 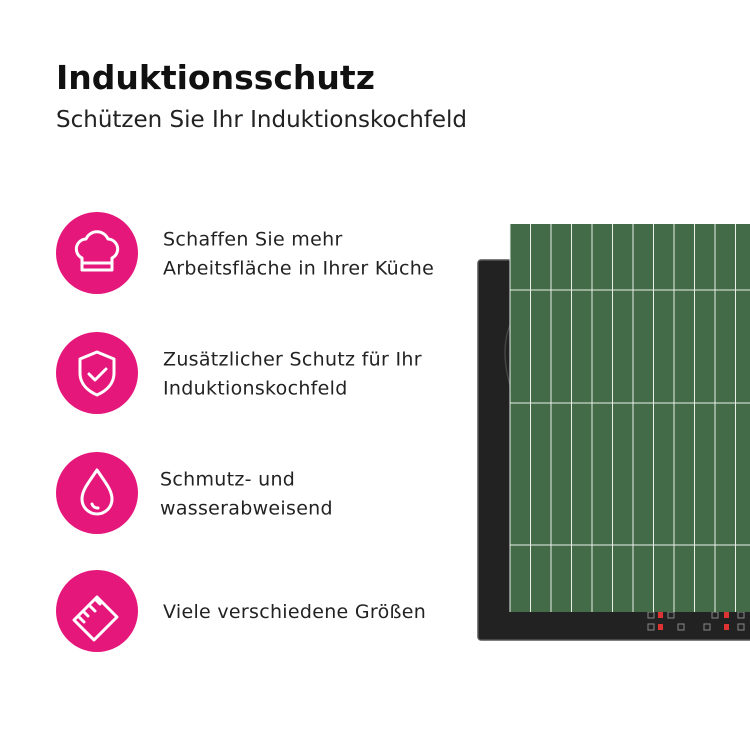 What do you see at coordinates (227, 480) in the screenshot?
I see `feature-text: Schmutz- und` at bounding box center [227, 480].